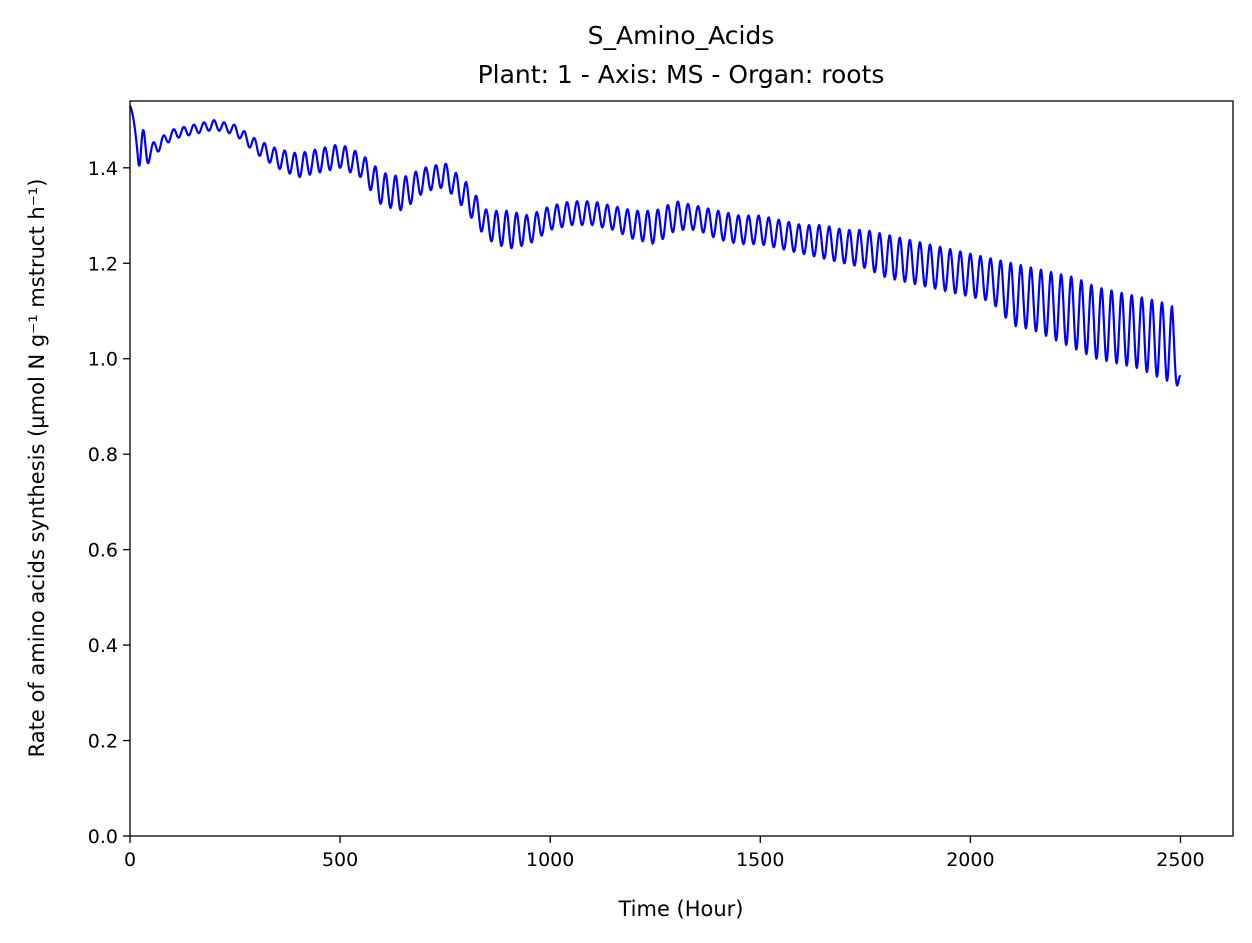  Describe the element at coordinates (681, 35) in the screenshot. I see `chart-title: S_Amino_Acids` at that location.